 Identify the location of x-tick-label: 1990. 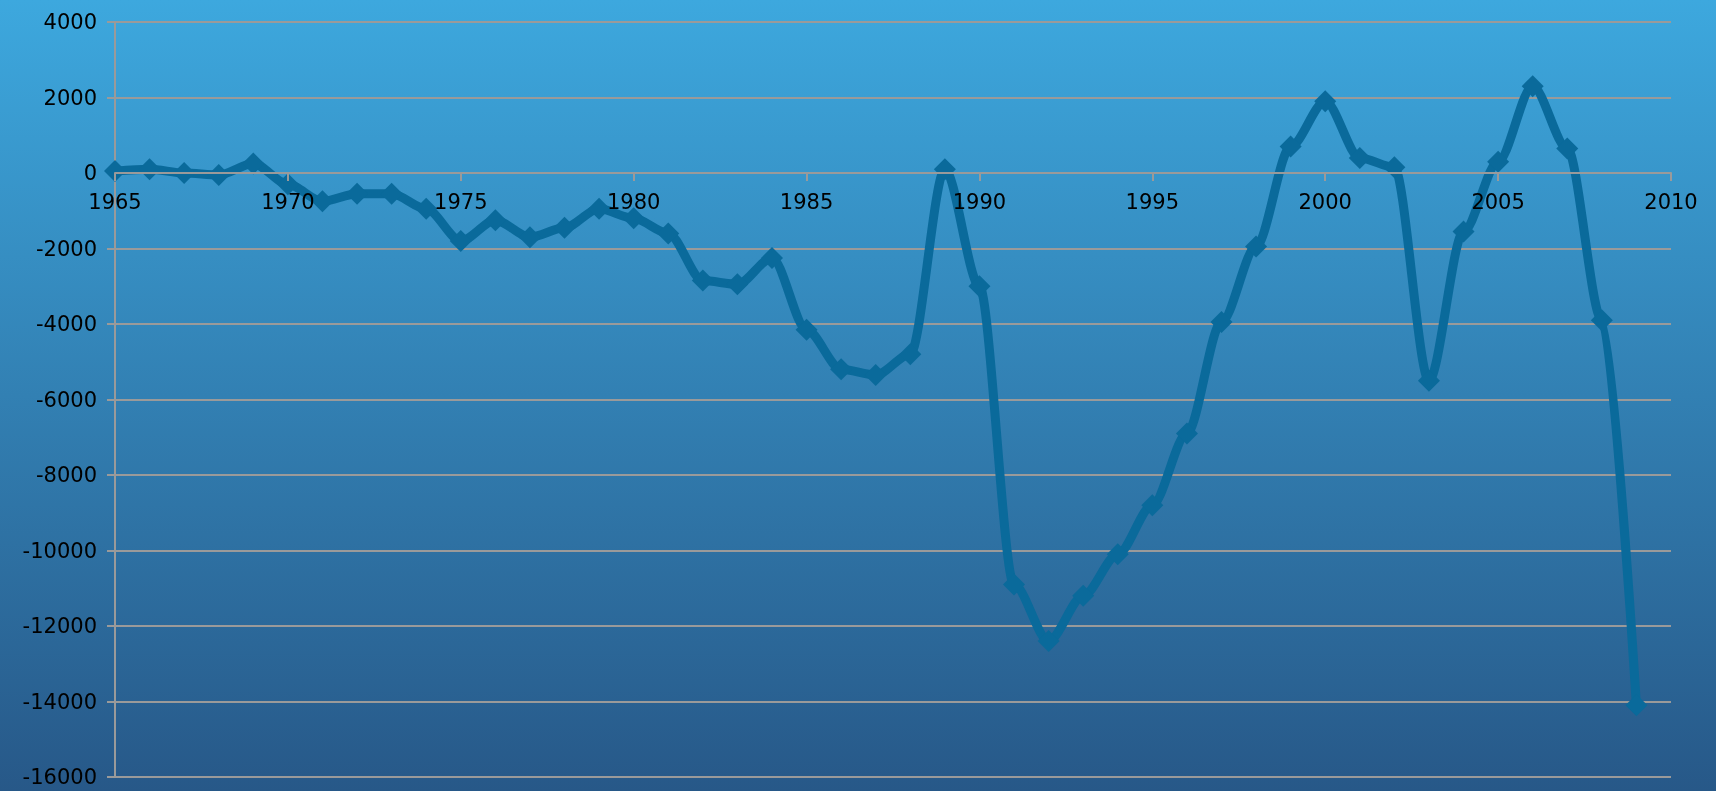
(979, 201).